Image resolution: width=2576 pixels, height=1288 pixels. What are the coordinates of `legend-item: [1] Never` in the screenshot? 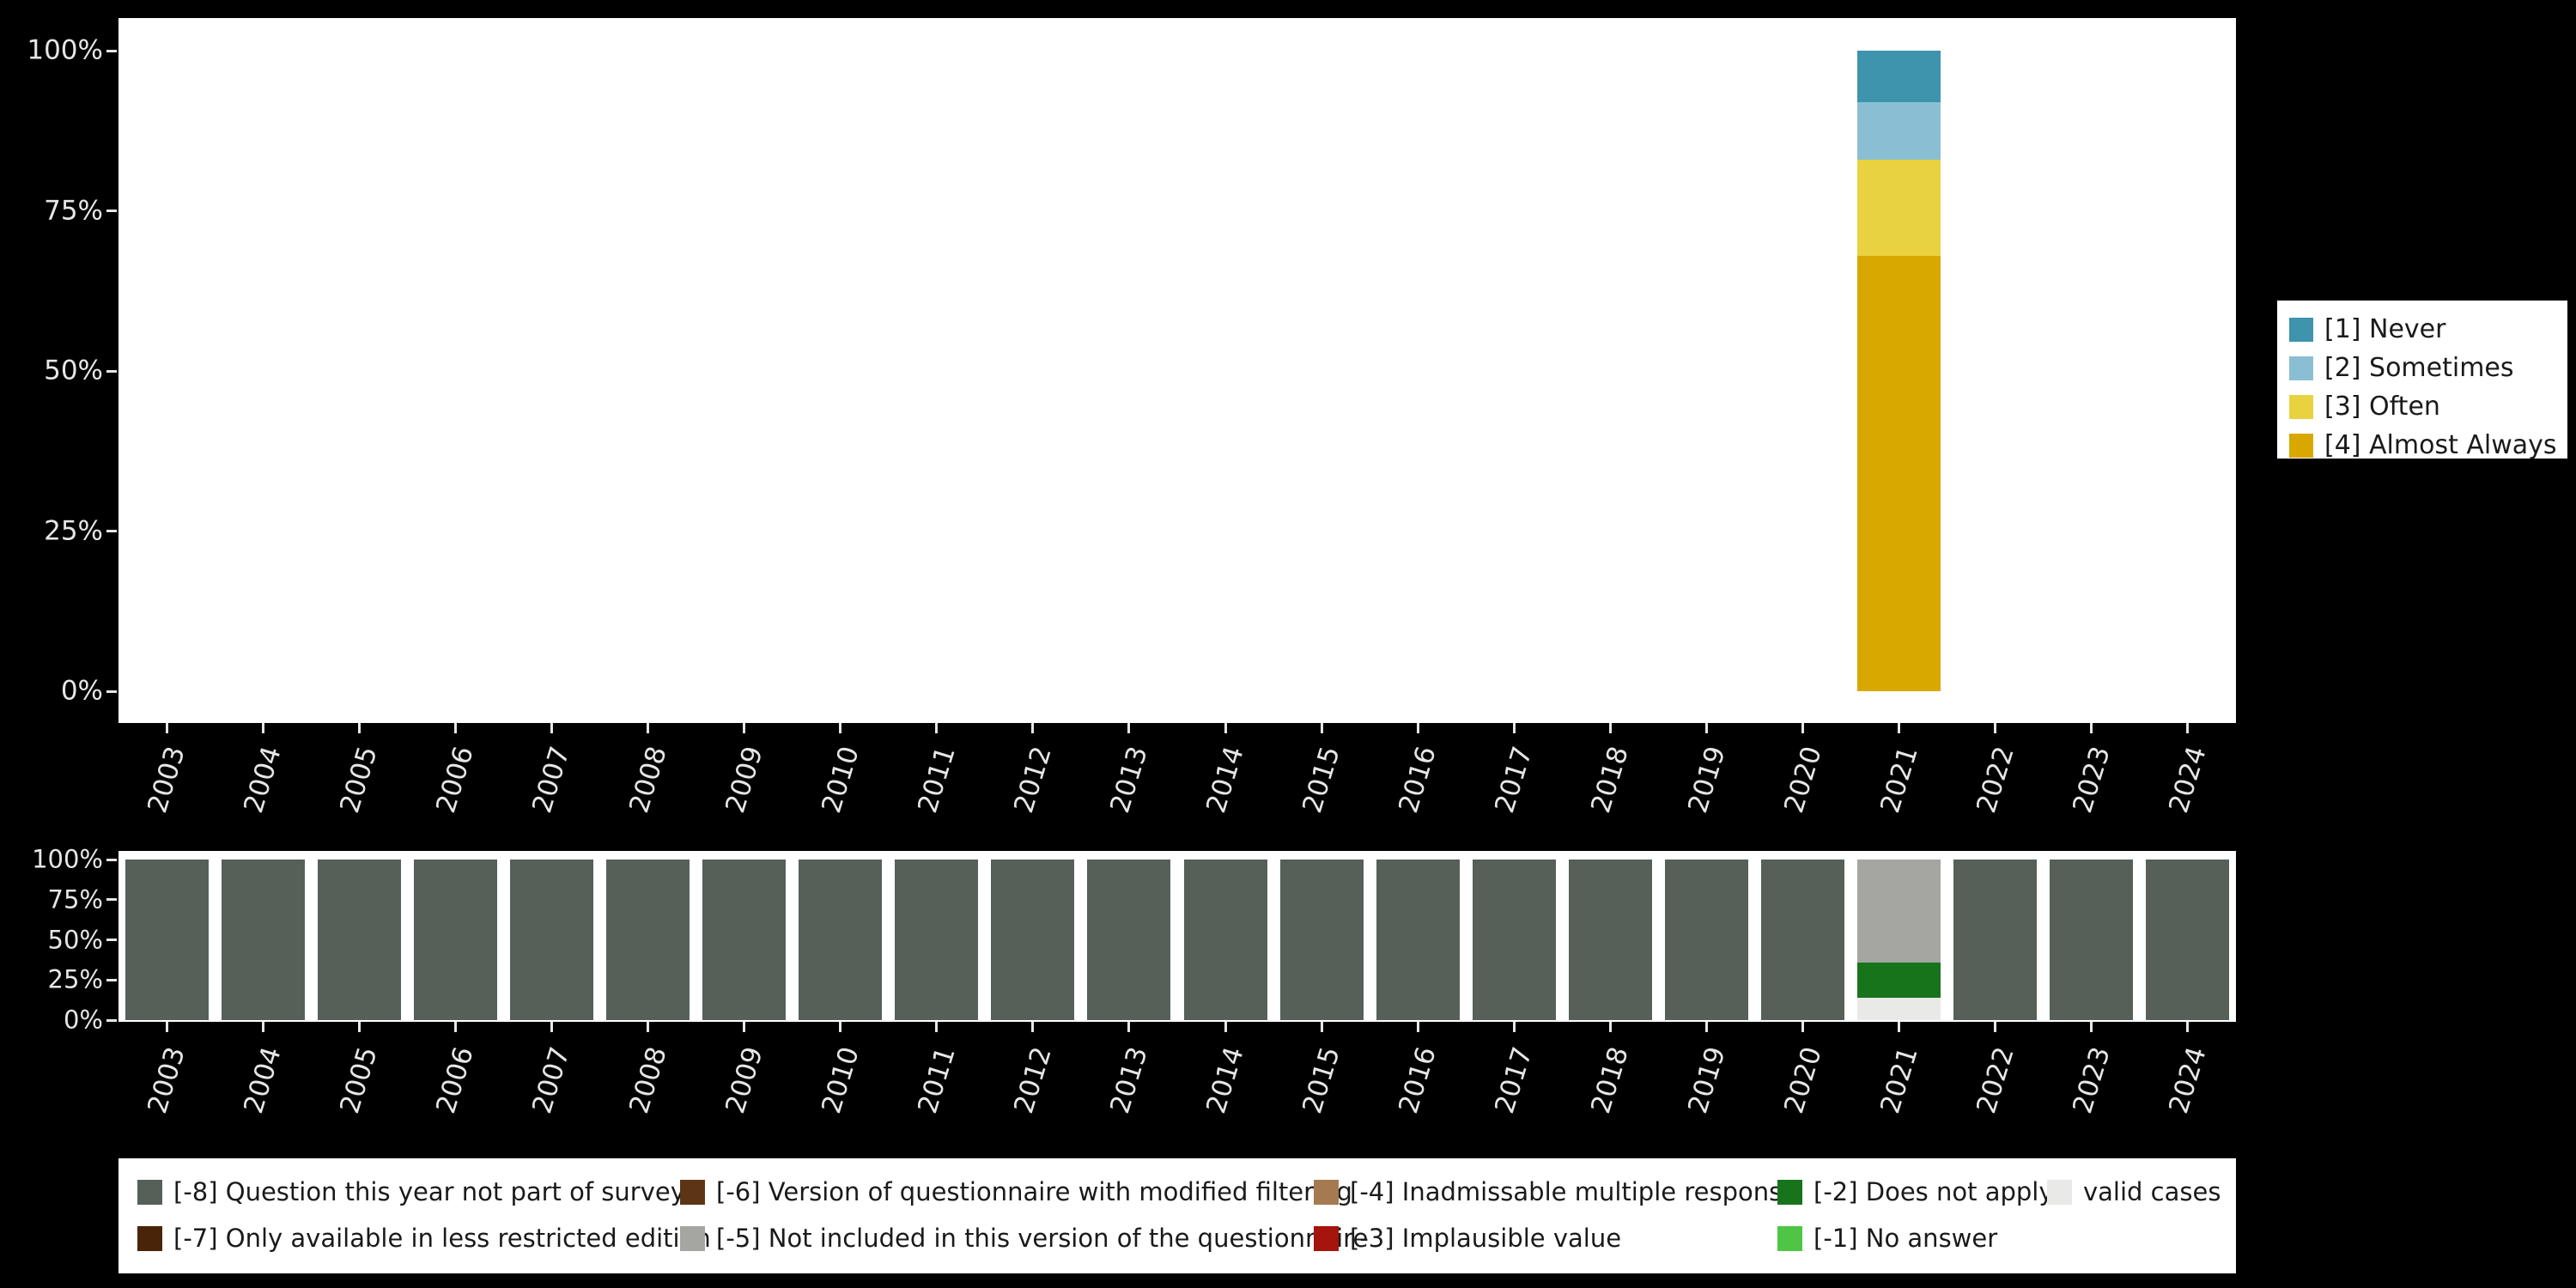 It's located at (2428, 329).